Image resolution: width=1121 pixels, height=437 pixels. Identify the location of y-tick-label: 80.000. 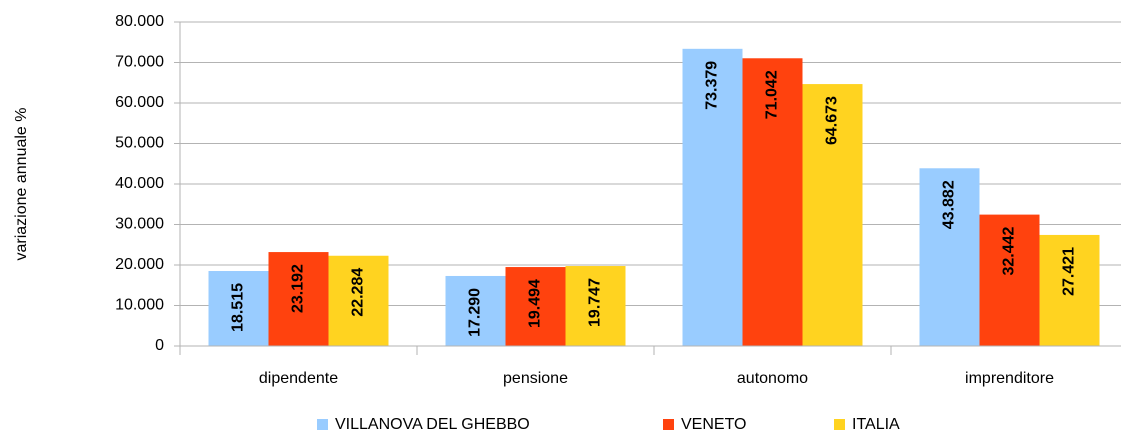
(139, 21).